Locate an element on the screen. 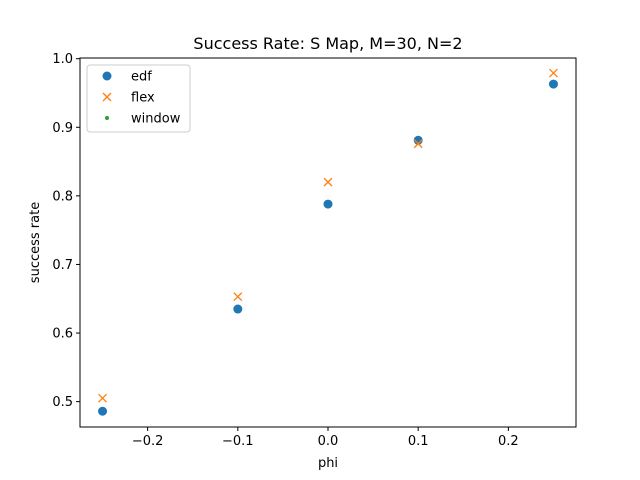  legend-entries: edf flex window is located at coordinates (141, 98).